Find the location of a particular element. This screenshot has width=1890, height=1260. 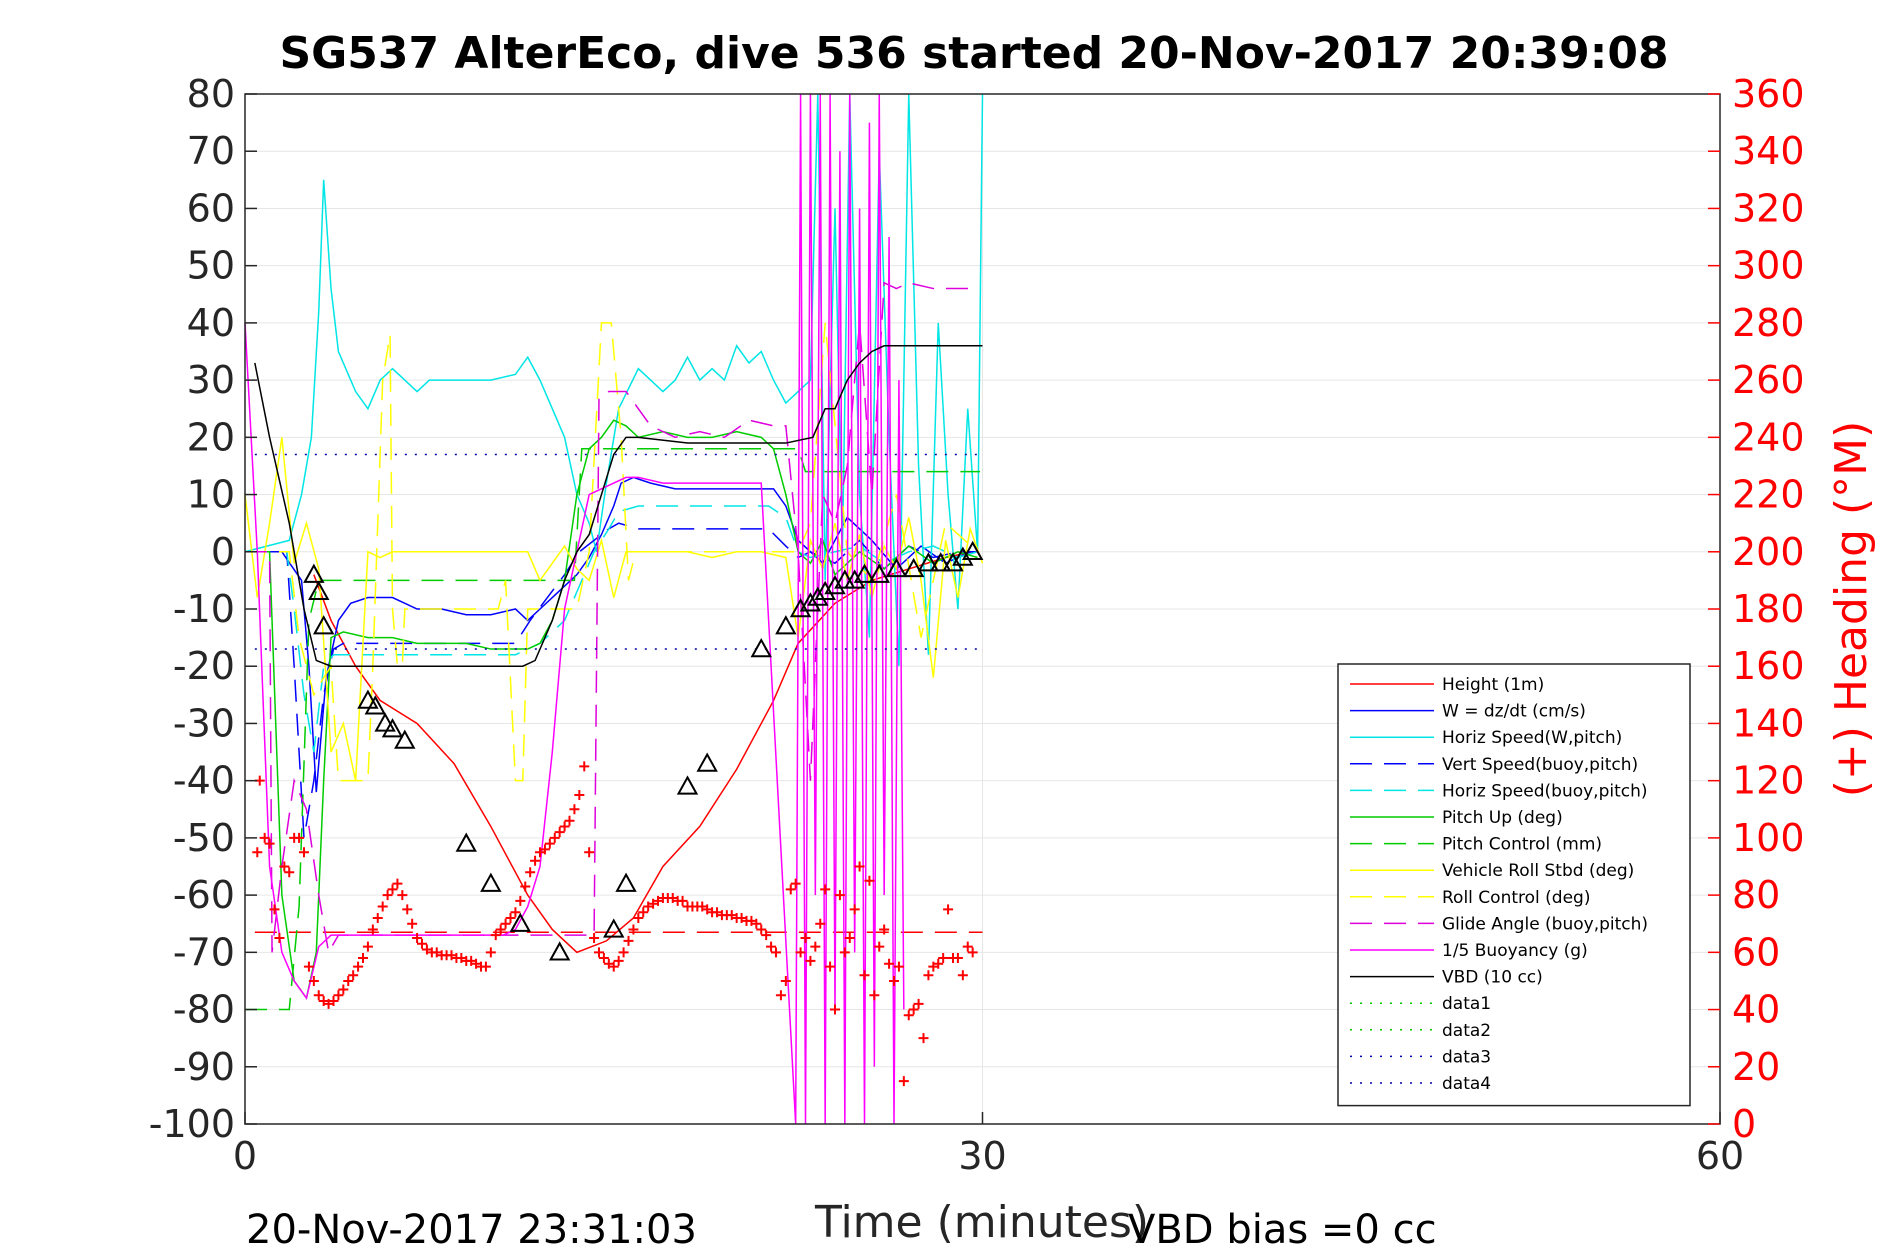

y-tick-label: 20 is located at coordinates (211, 437).